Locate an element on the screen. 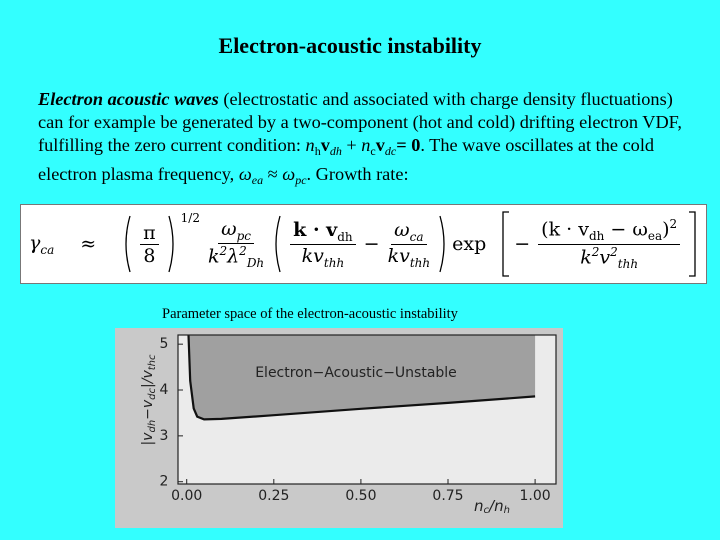 The height and width of the screenshot is (540, 720). text-run: pc is located at coordinates (301, 180).